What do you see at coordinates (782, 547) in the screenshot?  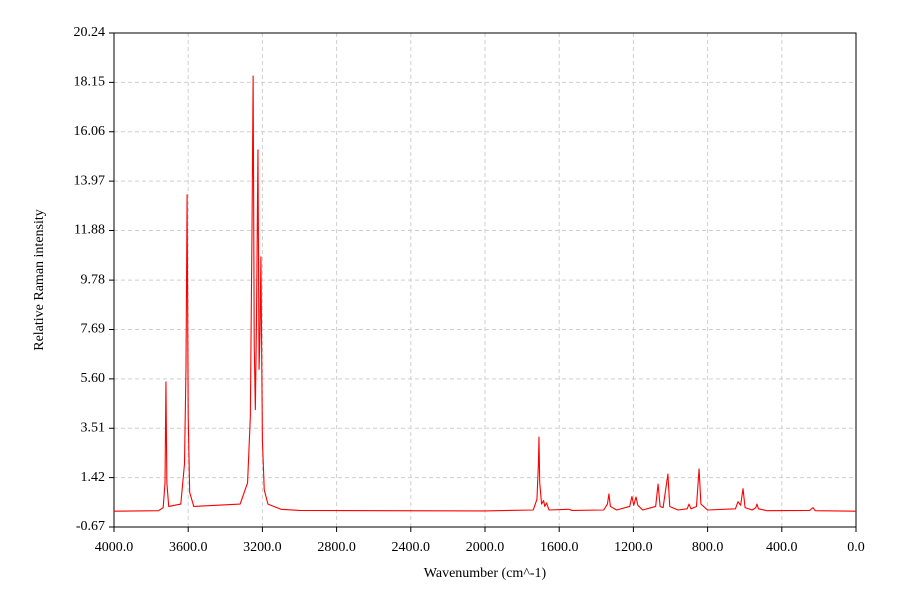 I see `x-tick-label: 400.0` at bounding box center [782, 547].